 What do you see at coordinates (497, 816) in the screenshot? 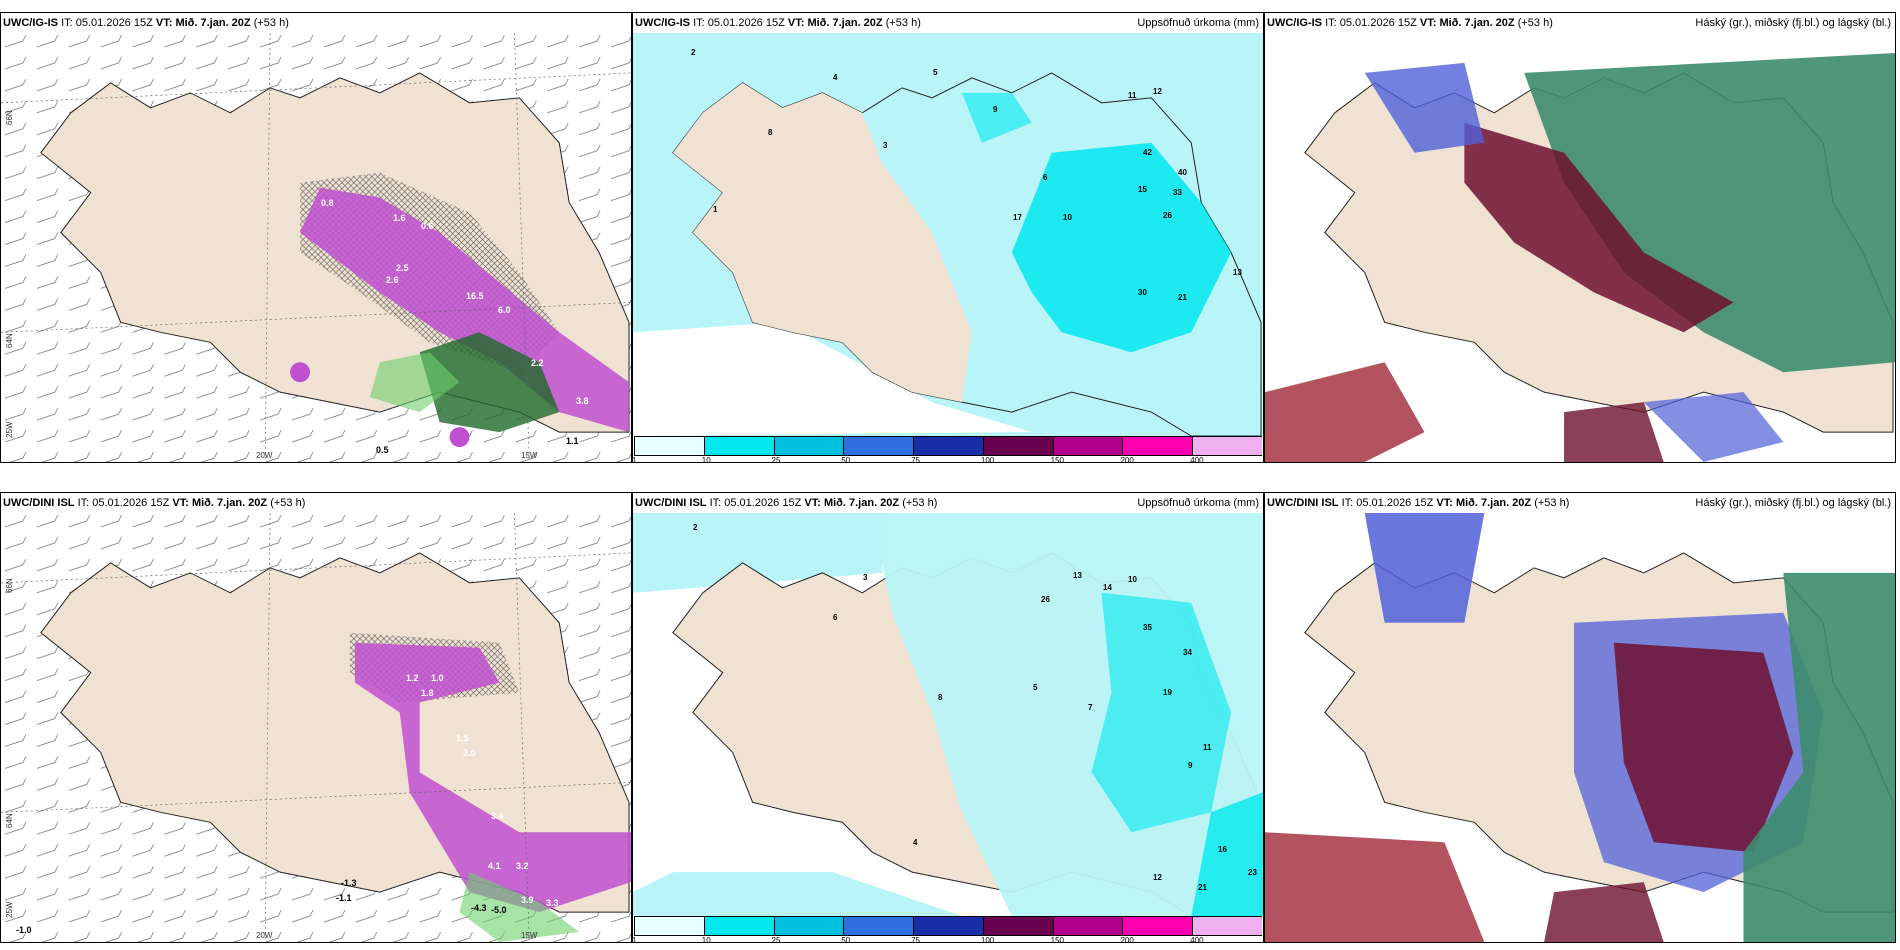
I see `value-label: 3.4` at bounding box center [497, 816].